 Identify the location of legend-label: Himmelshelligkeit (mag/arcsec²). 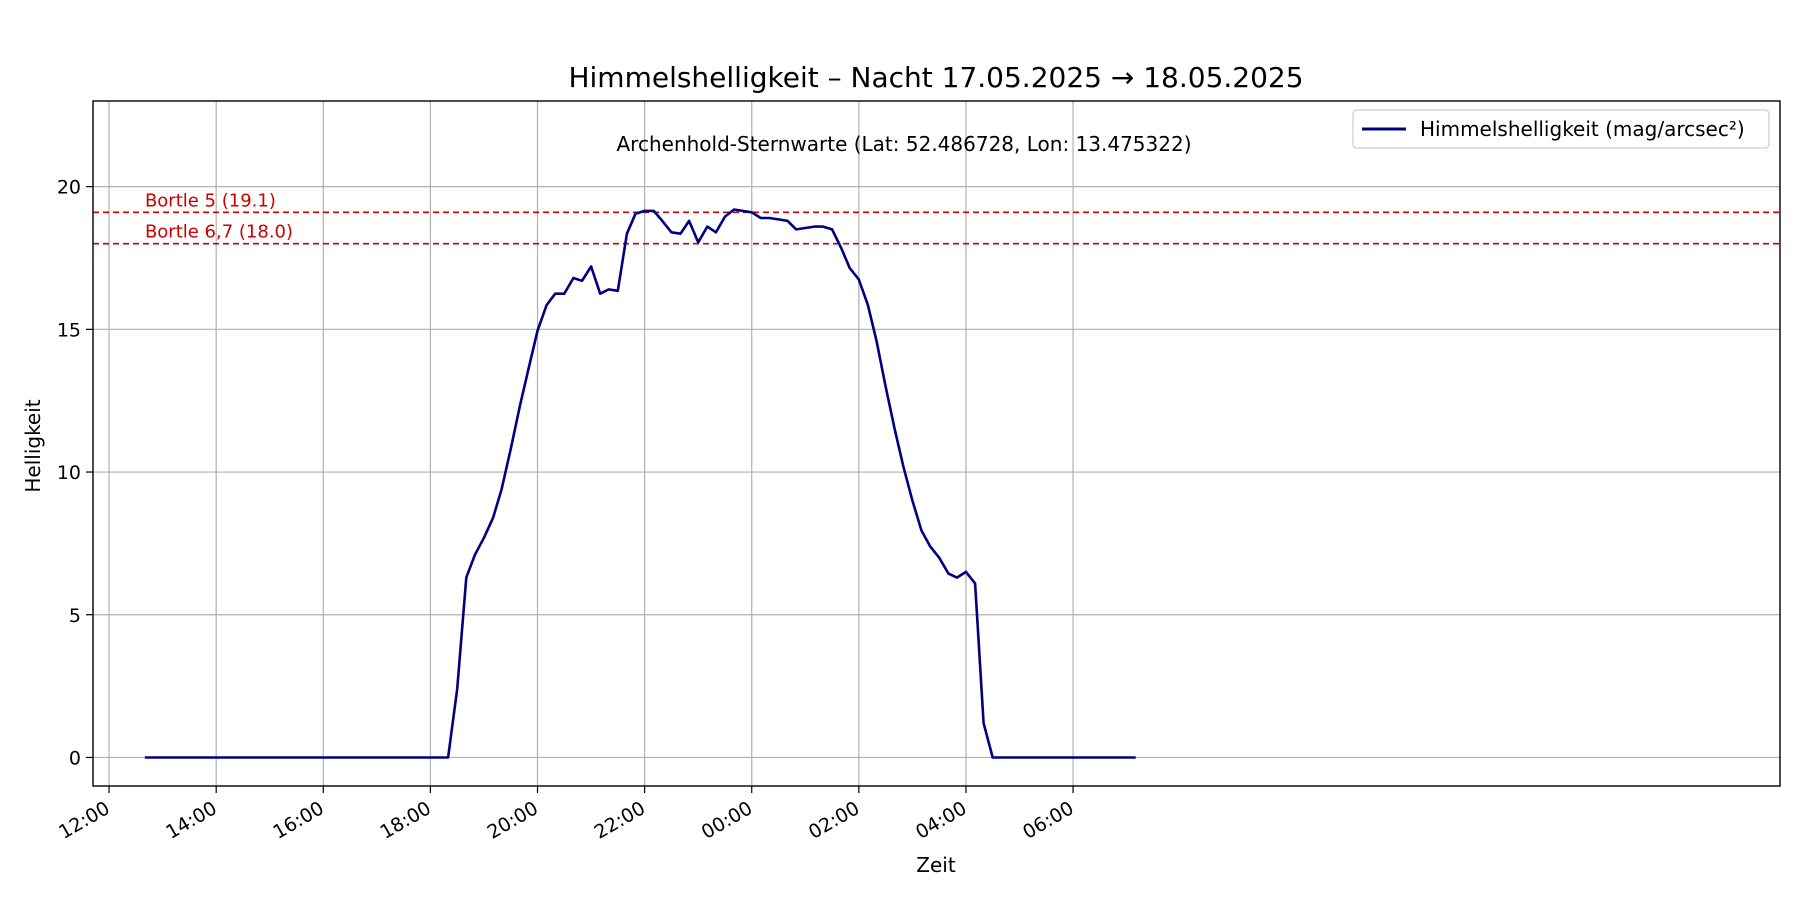
(1582, 129).